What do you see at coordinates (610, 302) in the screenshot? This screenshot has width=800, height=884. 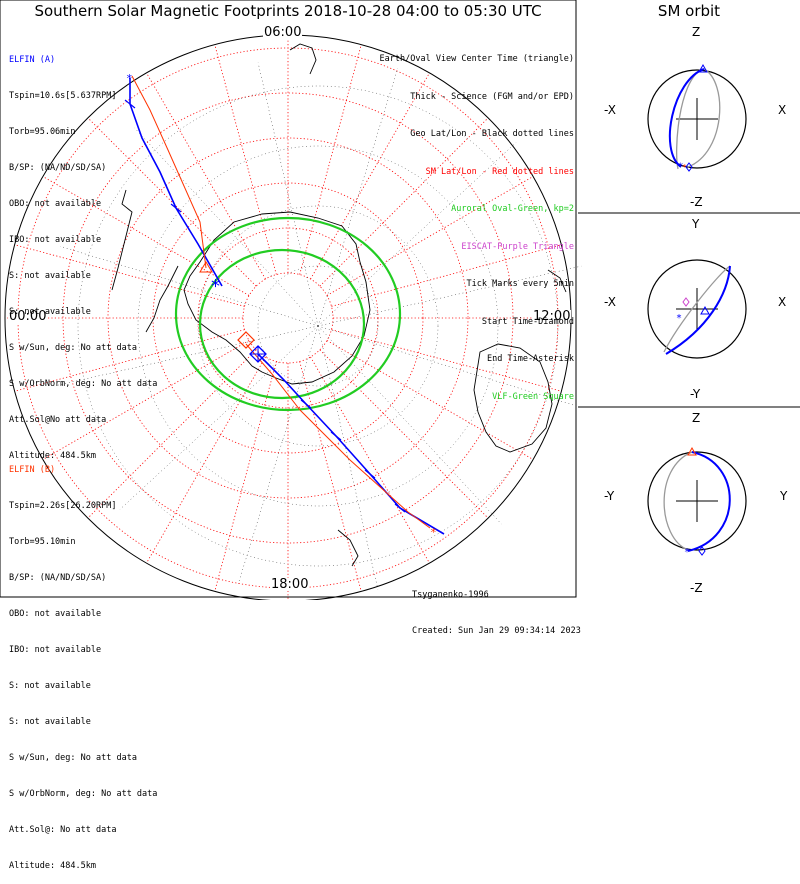 I see `orbit-xy-left: -X` at bounding box center [610, 302].